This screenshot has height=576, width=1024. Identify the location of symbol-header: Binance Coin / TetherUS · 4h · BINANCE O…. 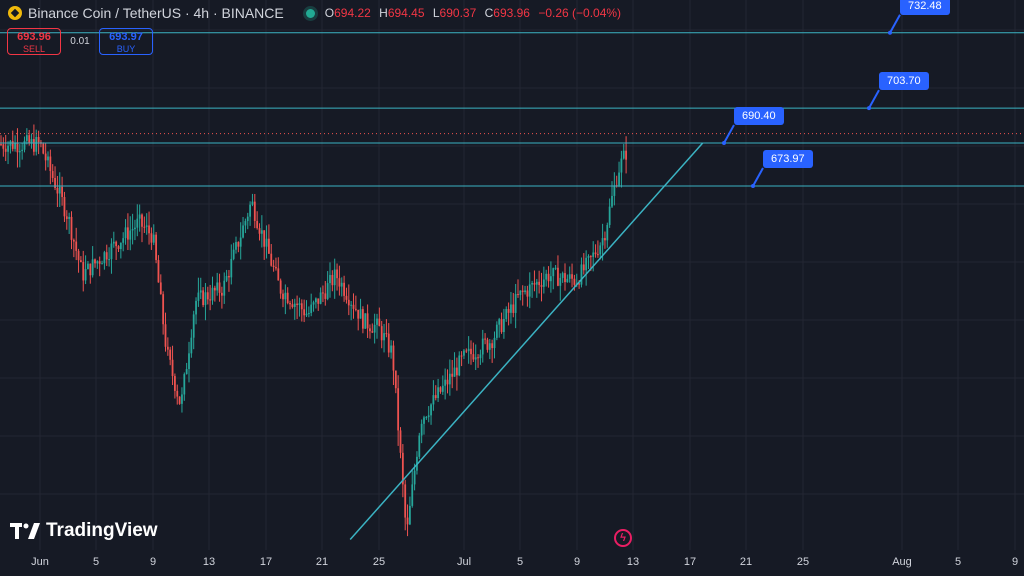
(317, 13).